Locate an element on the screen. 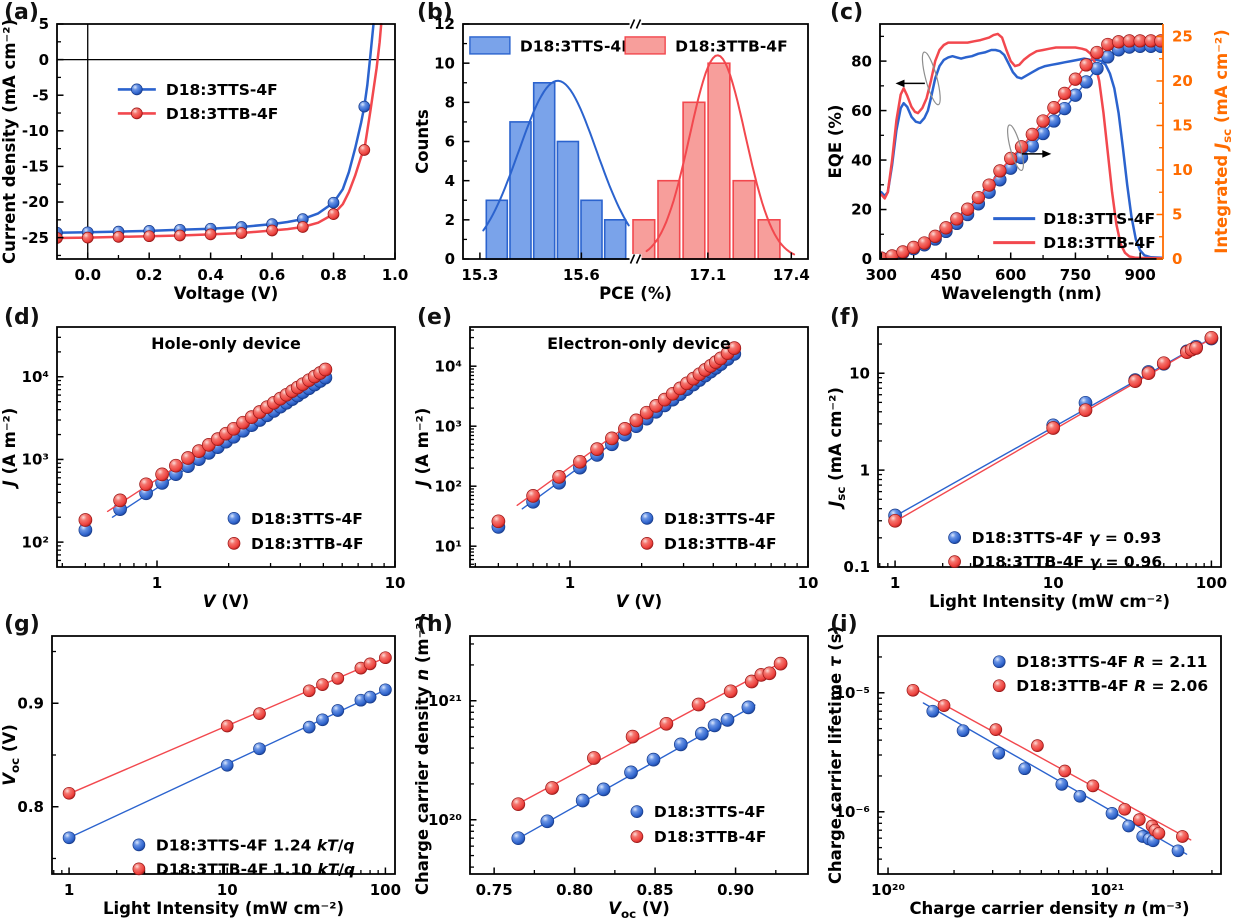 This screenshot has width=1239, height=920. x-tick-label: 0.8 is located at coordinates (333, 275).